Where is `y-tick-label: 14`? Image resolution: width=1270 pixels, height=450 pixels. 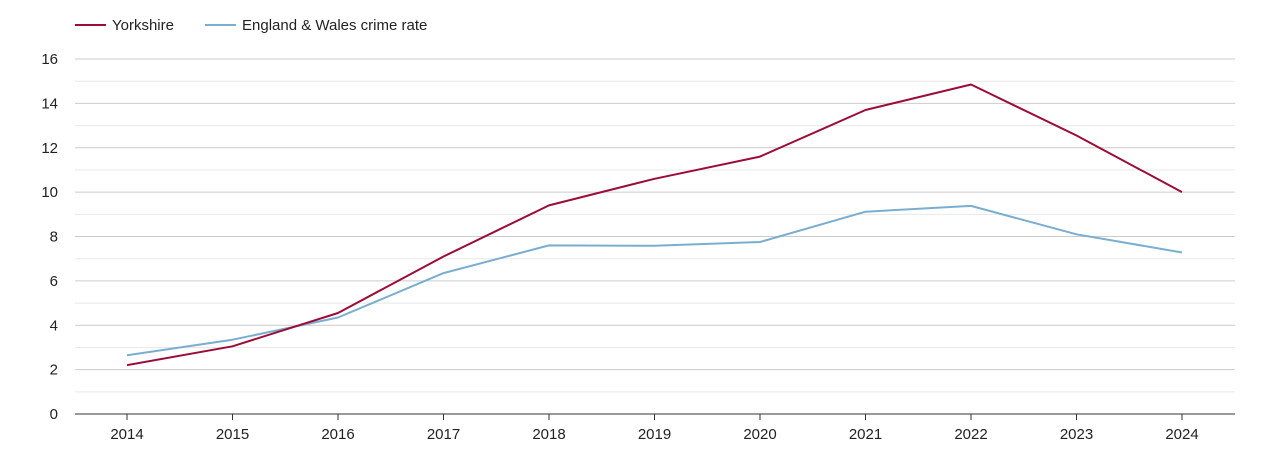
y-tick-label: 14 is located at coordinates (49, 103).